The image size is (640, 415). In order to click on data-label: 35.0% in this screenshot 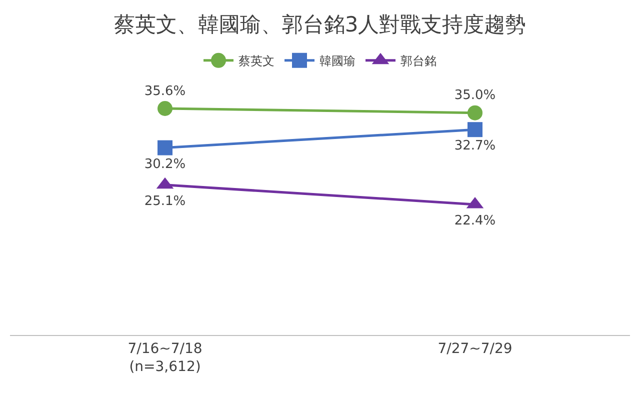, I will do `click(475, 96)`.